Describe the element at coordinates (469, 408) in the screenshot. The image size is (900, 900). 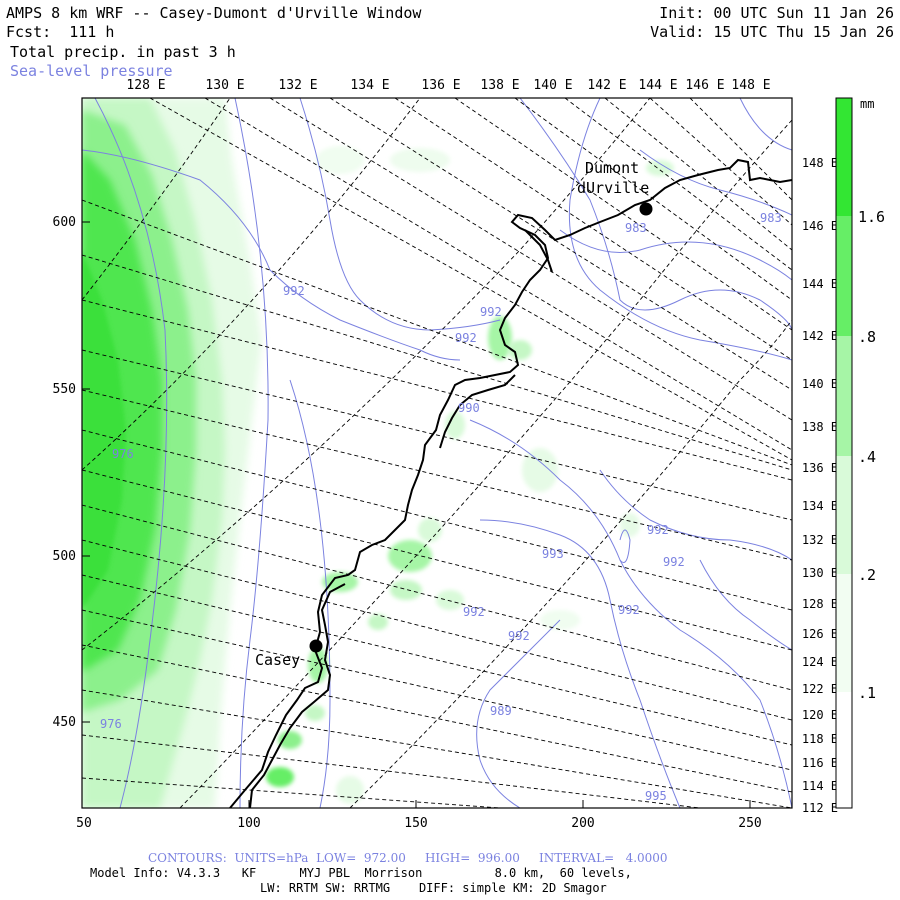
I see `contour-label: 990` at that location.